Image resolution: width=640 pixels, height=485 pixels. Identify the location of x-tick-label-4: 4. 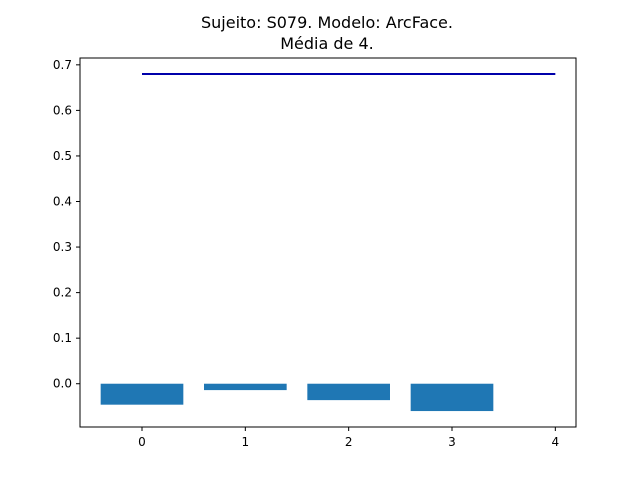
(556, 442).